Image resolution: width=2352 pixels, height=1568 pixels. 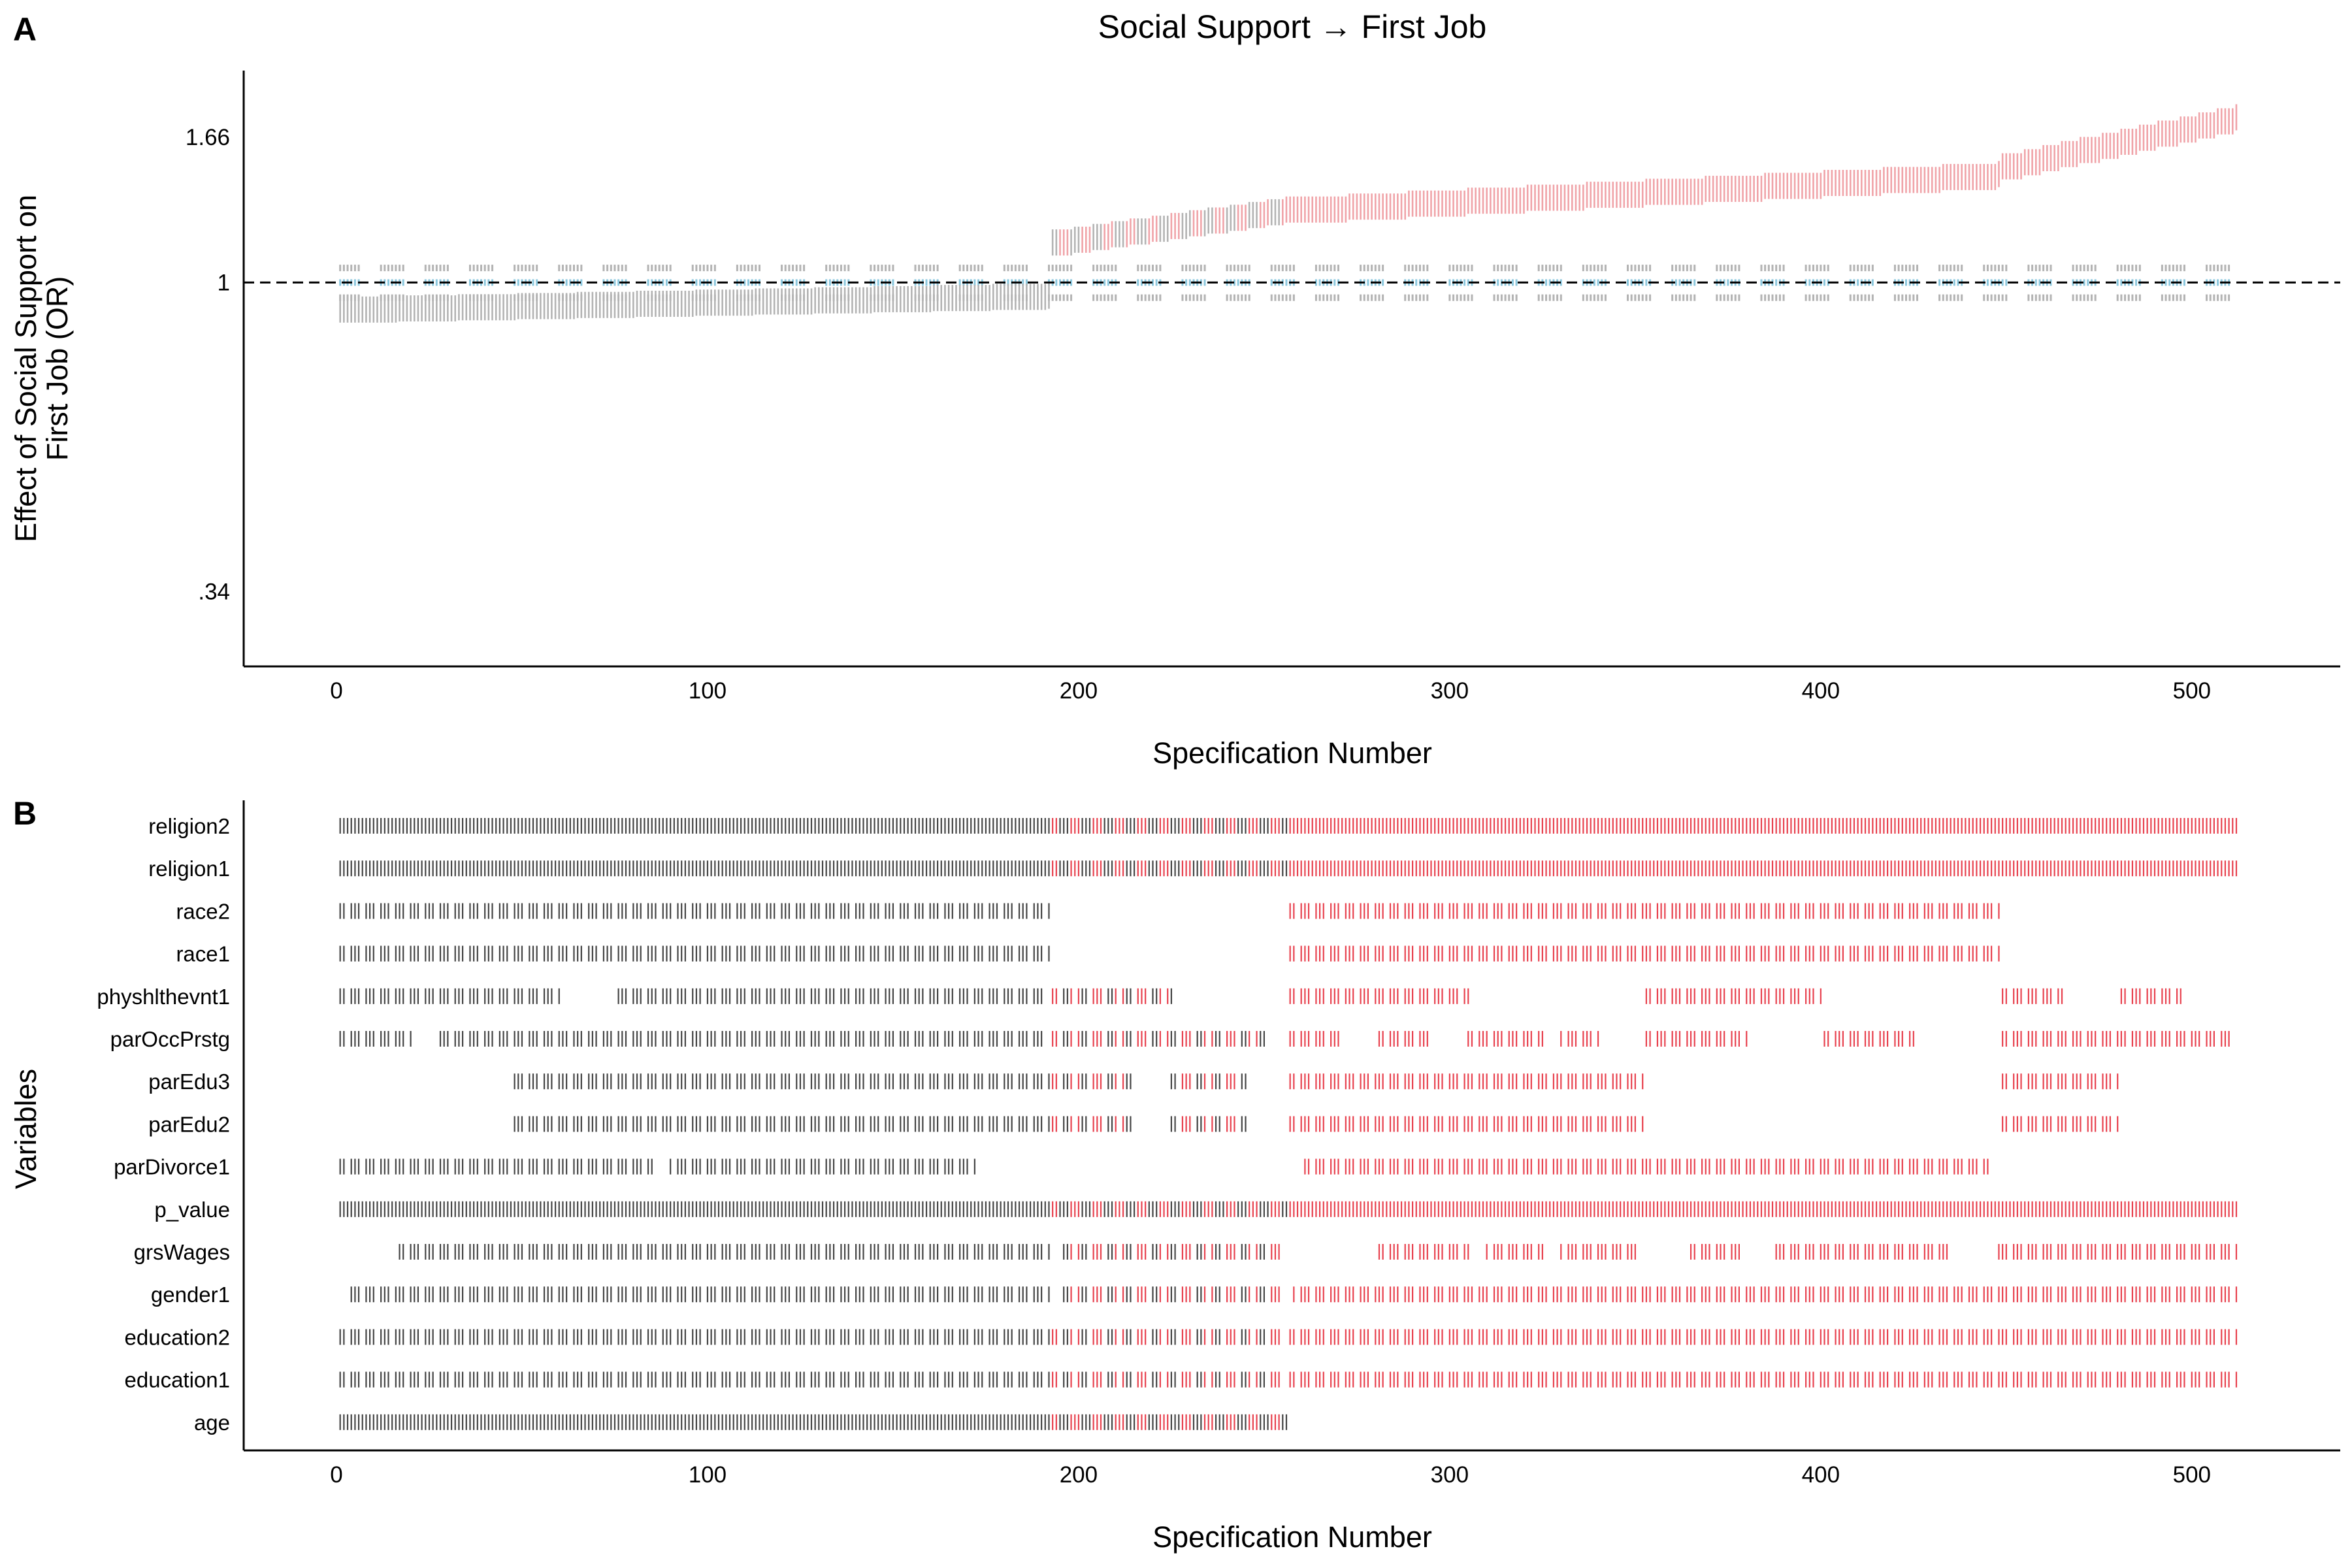 What do you see at coordinates (1288, 213) in the screenshot?
I see `estimate-marks` at bounding box center [1288, 213].